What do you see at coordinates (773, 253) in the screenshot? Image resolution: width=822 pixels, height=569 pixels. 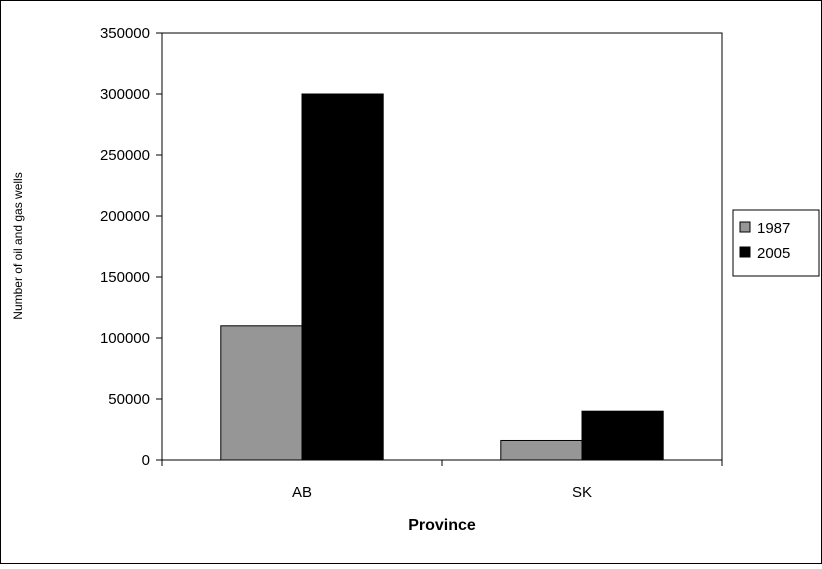 I see `legend-label-2005: 2005` at bounding box center [773, 253].